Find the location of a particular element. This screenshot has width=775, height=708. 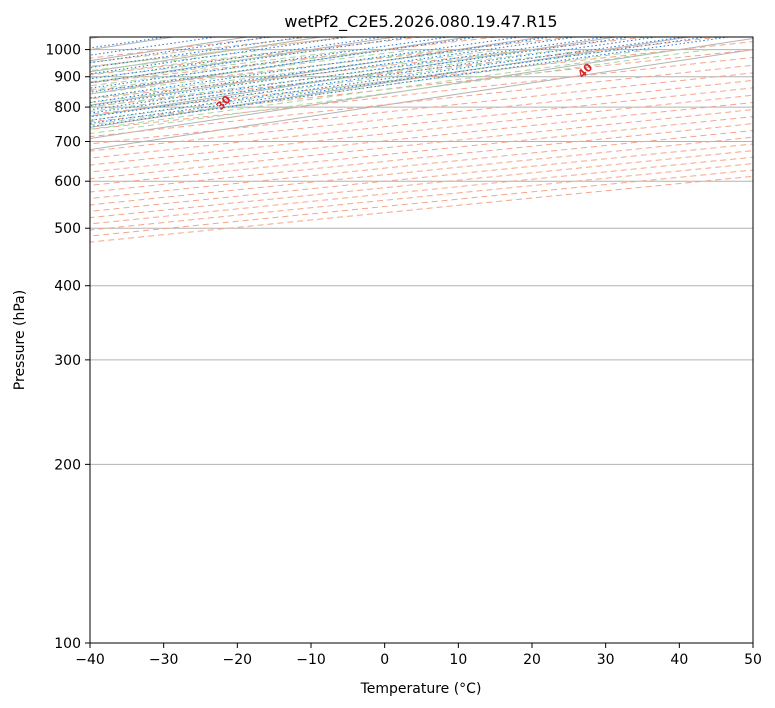

y-tick-label: 400 is located at coordinates (67, 287).